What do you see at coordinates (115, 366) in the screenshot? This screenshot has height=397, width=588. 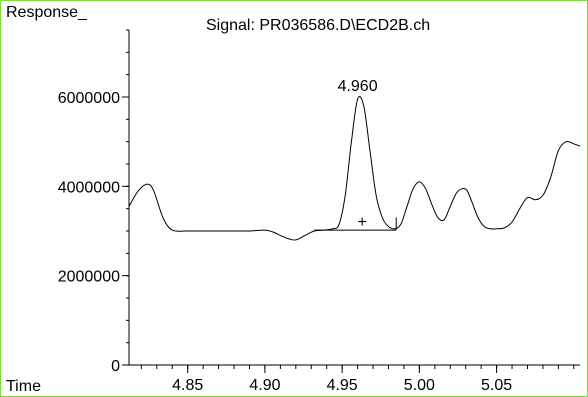 I see `y-tick-label: 0` at bounding box center [115, 366].